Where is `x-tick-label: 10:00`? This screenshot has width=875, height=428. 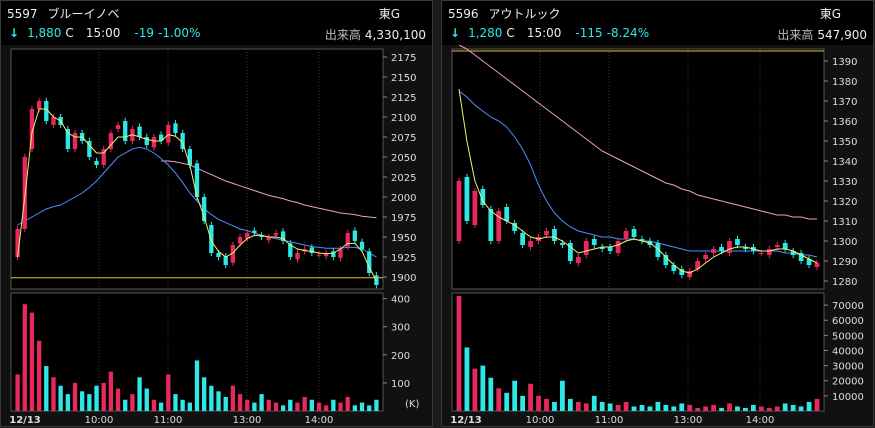 x-tick-label: 10:00 is located at coordinates (540, 420).